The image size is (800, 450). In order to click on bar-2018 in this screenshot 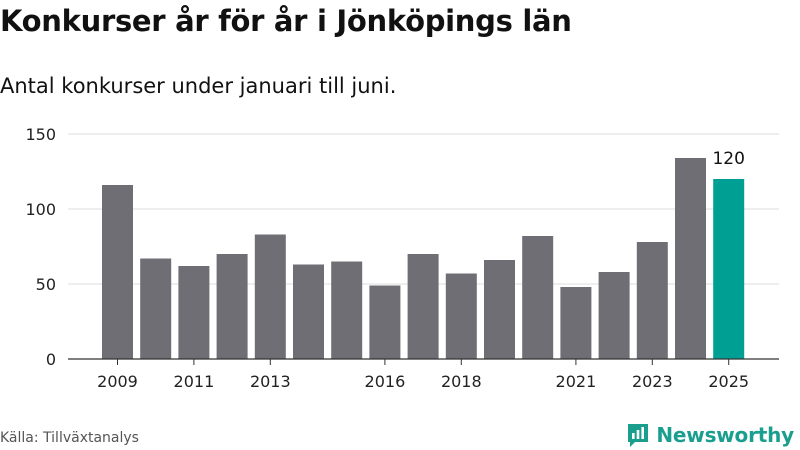, I will do `click(461, 316)`.